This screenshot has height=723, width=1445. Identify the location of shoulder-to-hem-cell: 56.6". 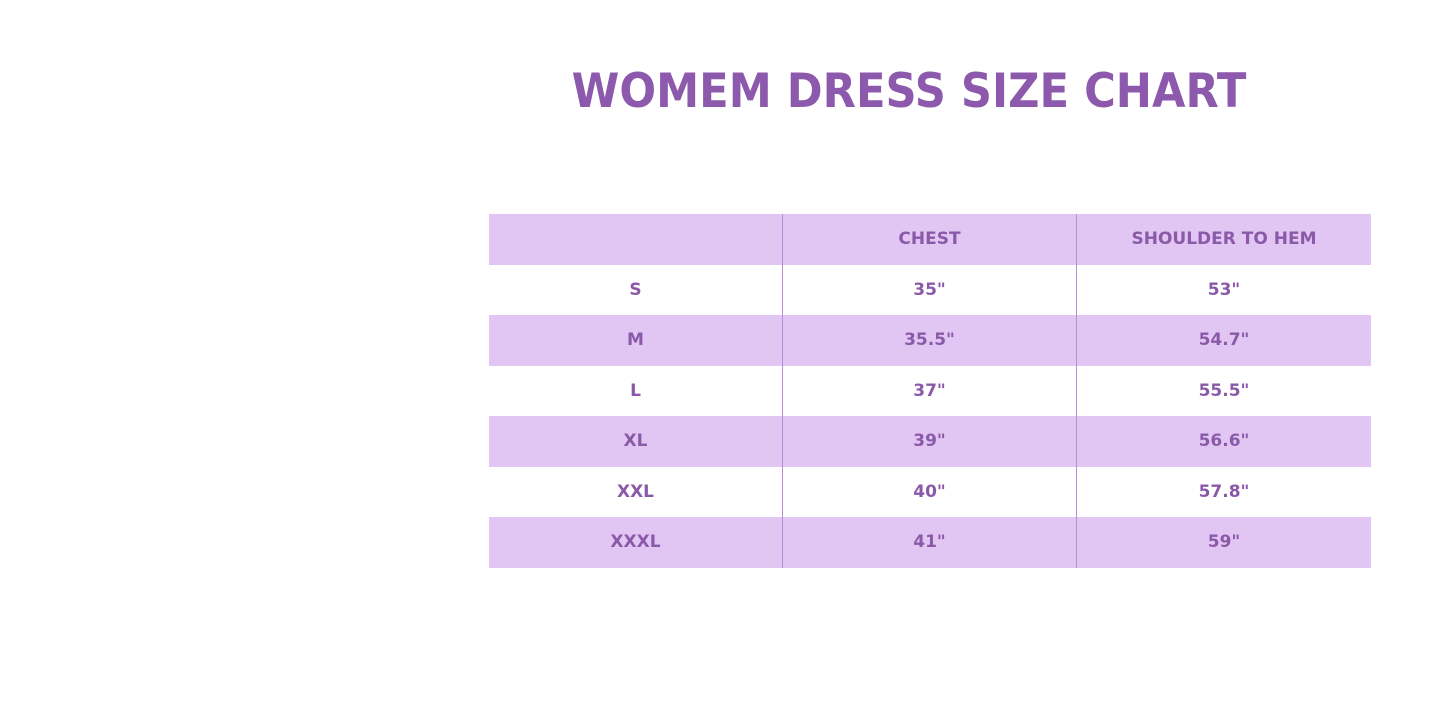
(1223, 441).